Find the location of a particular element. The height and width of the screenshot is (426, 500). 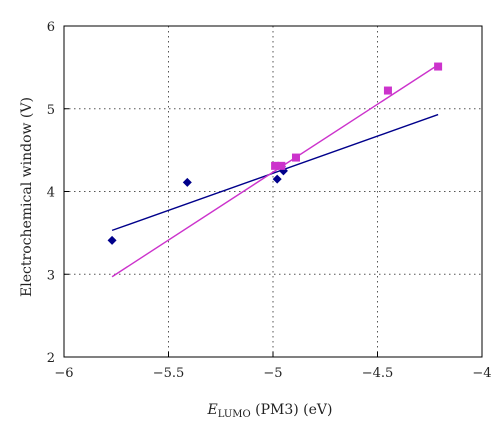

x-axis-title: ELUMO (PM3) (eV) is located at coordinates (269, 411).